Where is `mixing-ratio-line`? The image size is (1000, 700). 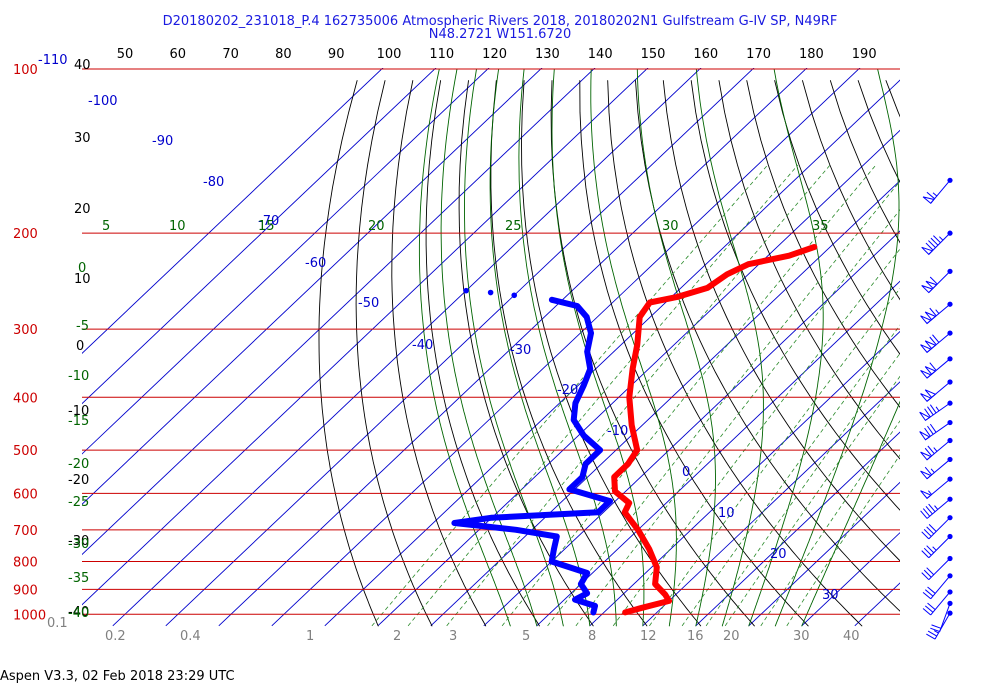 mixing-ratio-line is located at coordinates (812, 501).